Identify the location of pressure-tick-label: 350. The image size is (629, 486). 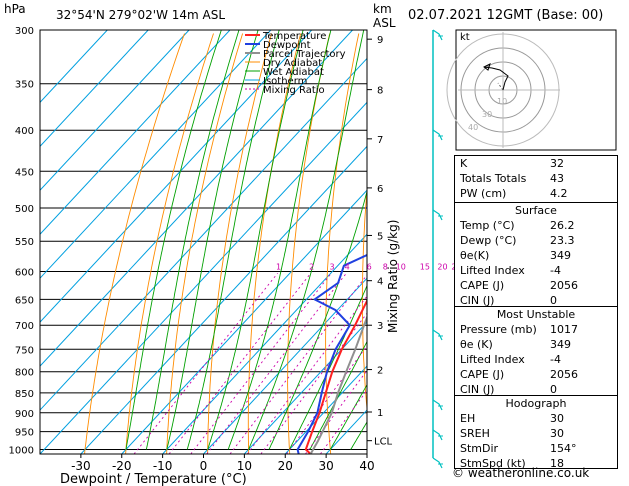
(24, 85).